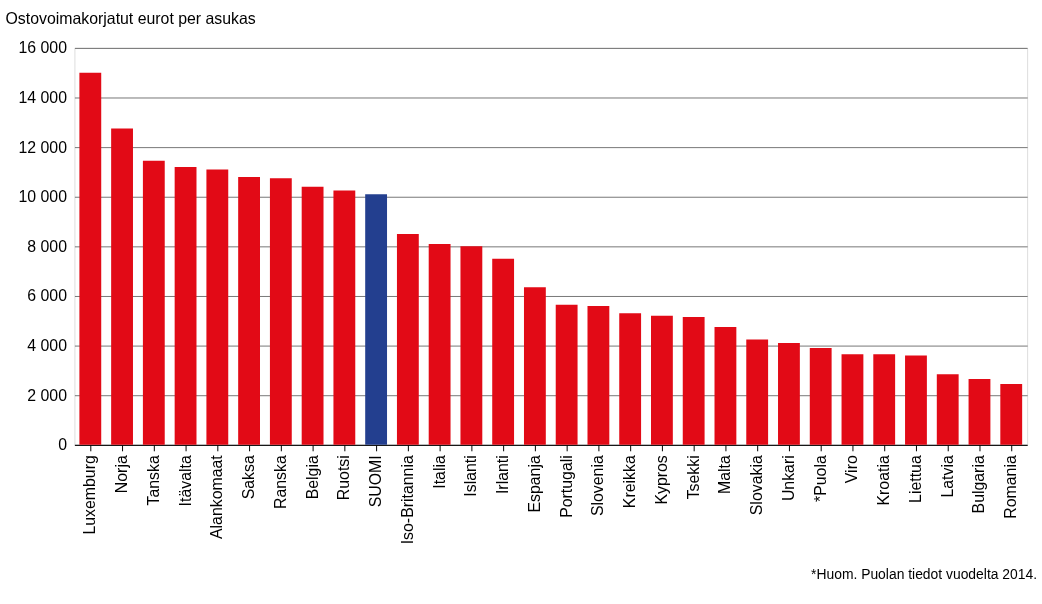 Image resolution: width=1042 pixels, height=604 pixels. I want to click on x-tick-label: SUOMI, so click(376, 481).